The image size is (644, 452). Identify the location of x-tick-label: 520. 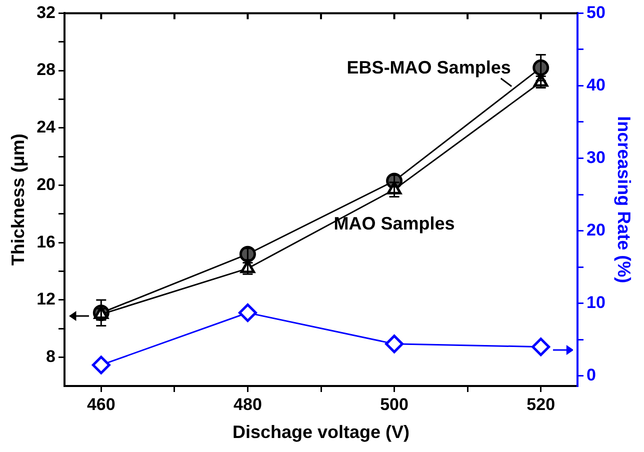
(541, 404).